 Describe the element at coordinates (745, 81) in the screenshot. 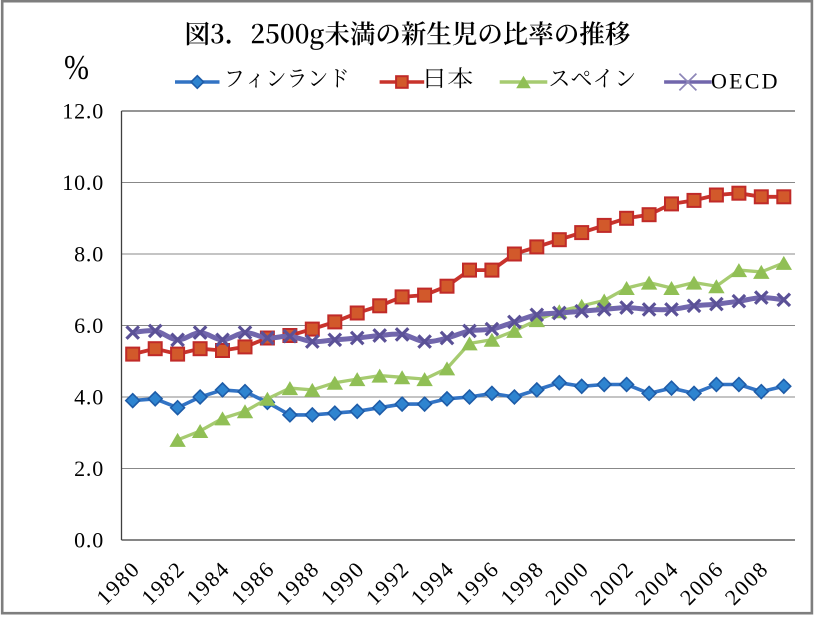

I see `svg-text: OECD` at that location.